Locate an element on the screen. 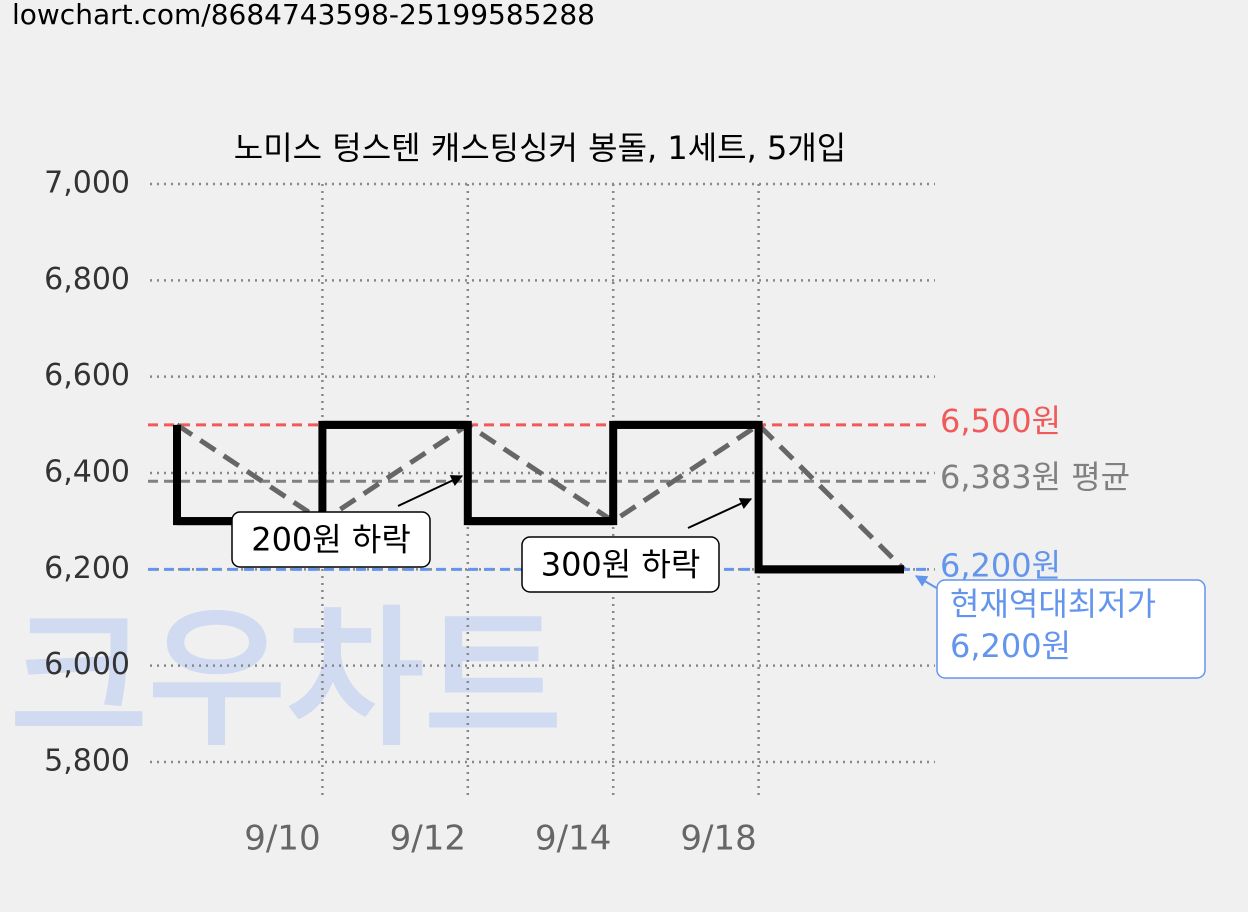 Image resolution: width=1248 pixels, height=912 pixels. callout-box is located at coordinates (1071, 629).